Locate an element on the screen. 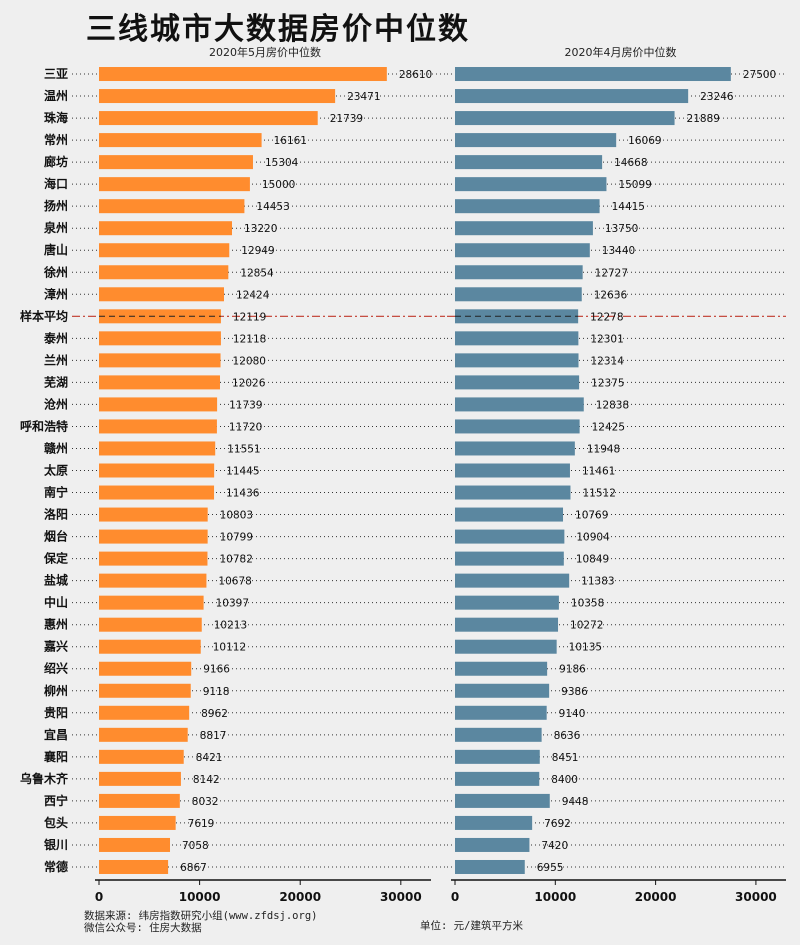 The image size is (800, 945). category-label: 芜湖 is located at coordinates (56, 381).